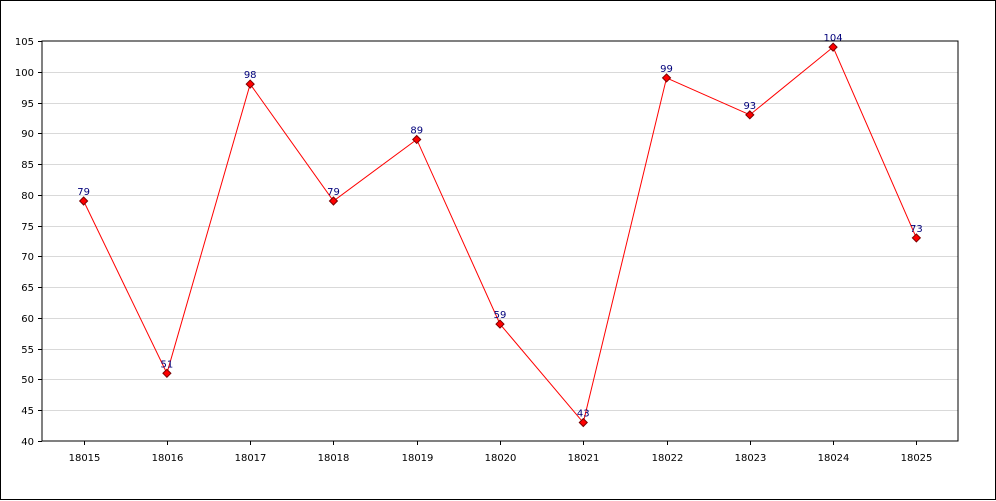 Image resolution: width=996 pixels, height=501 pixels. What do you see at coordinates (27, 442) in the screenshot?
I see `y-tick-label: 40` at bounding box center [27, 442].